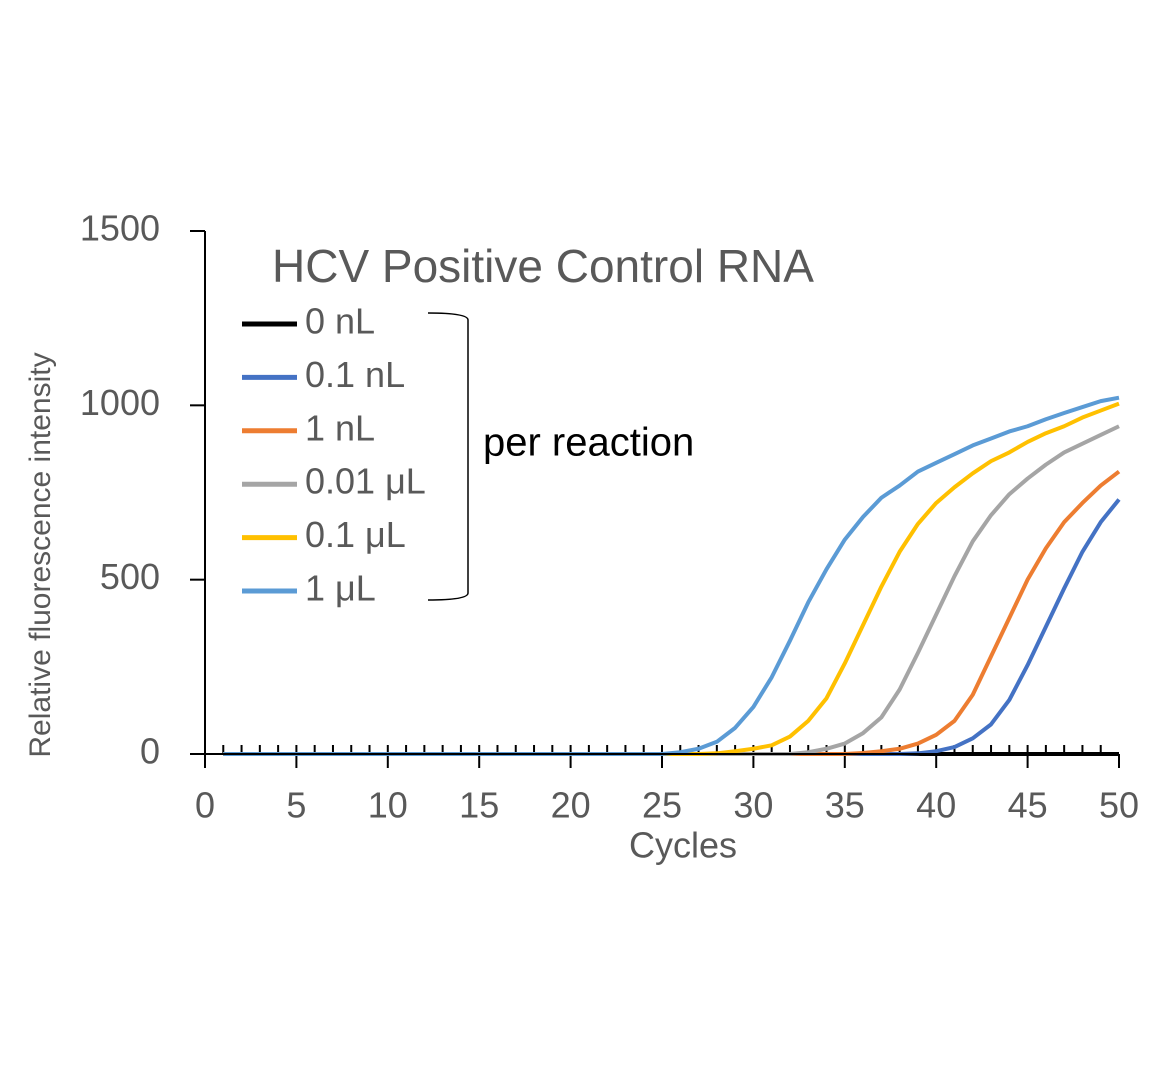 The image size is (1156, 1087). I want to click on x-axis-label: Cycles, so click(683, 845).